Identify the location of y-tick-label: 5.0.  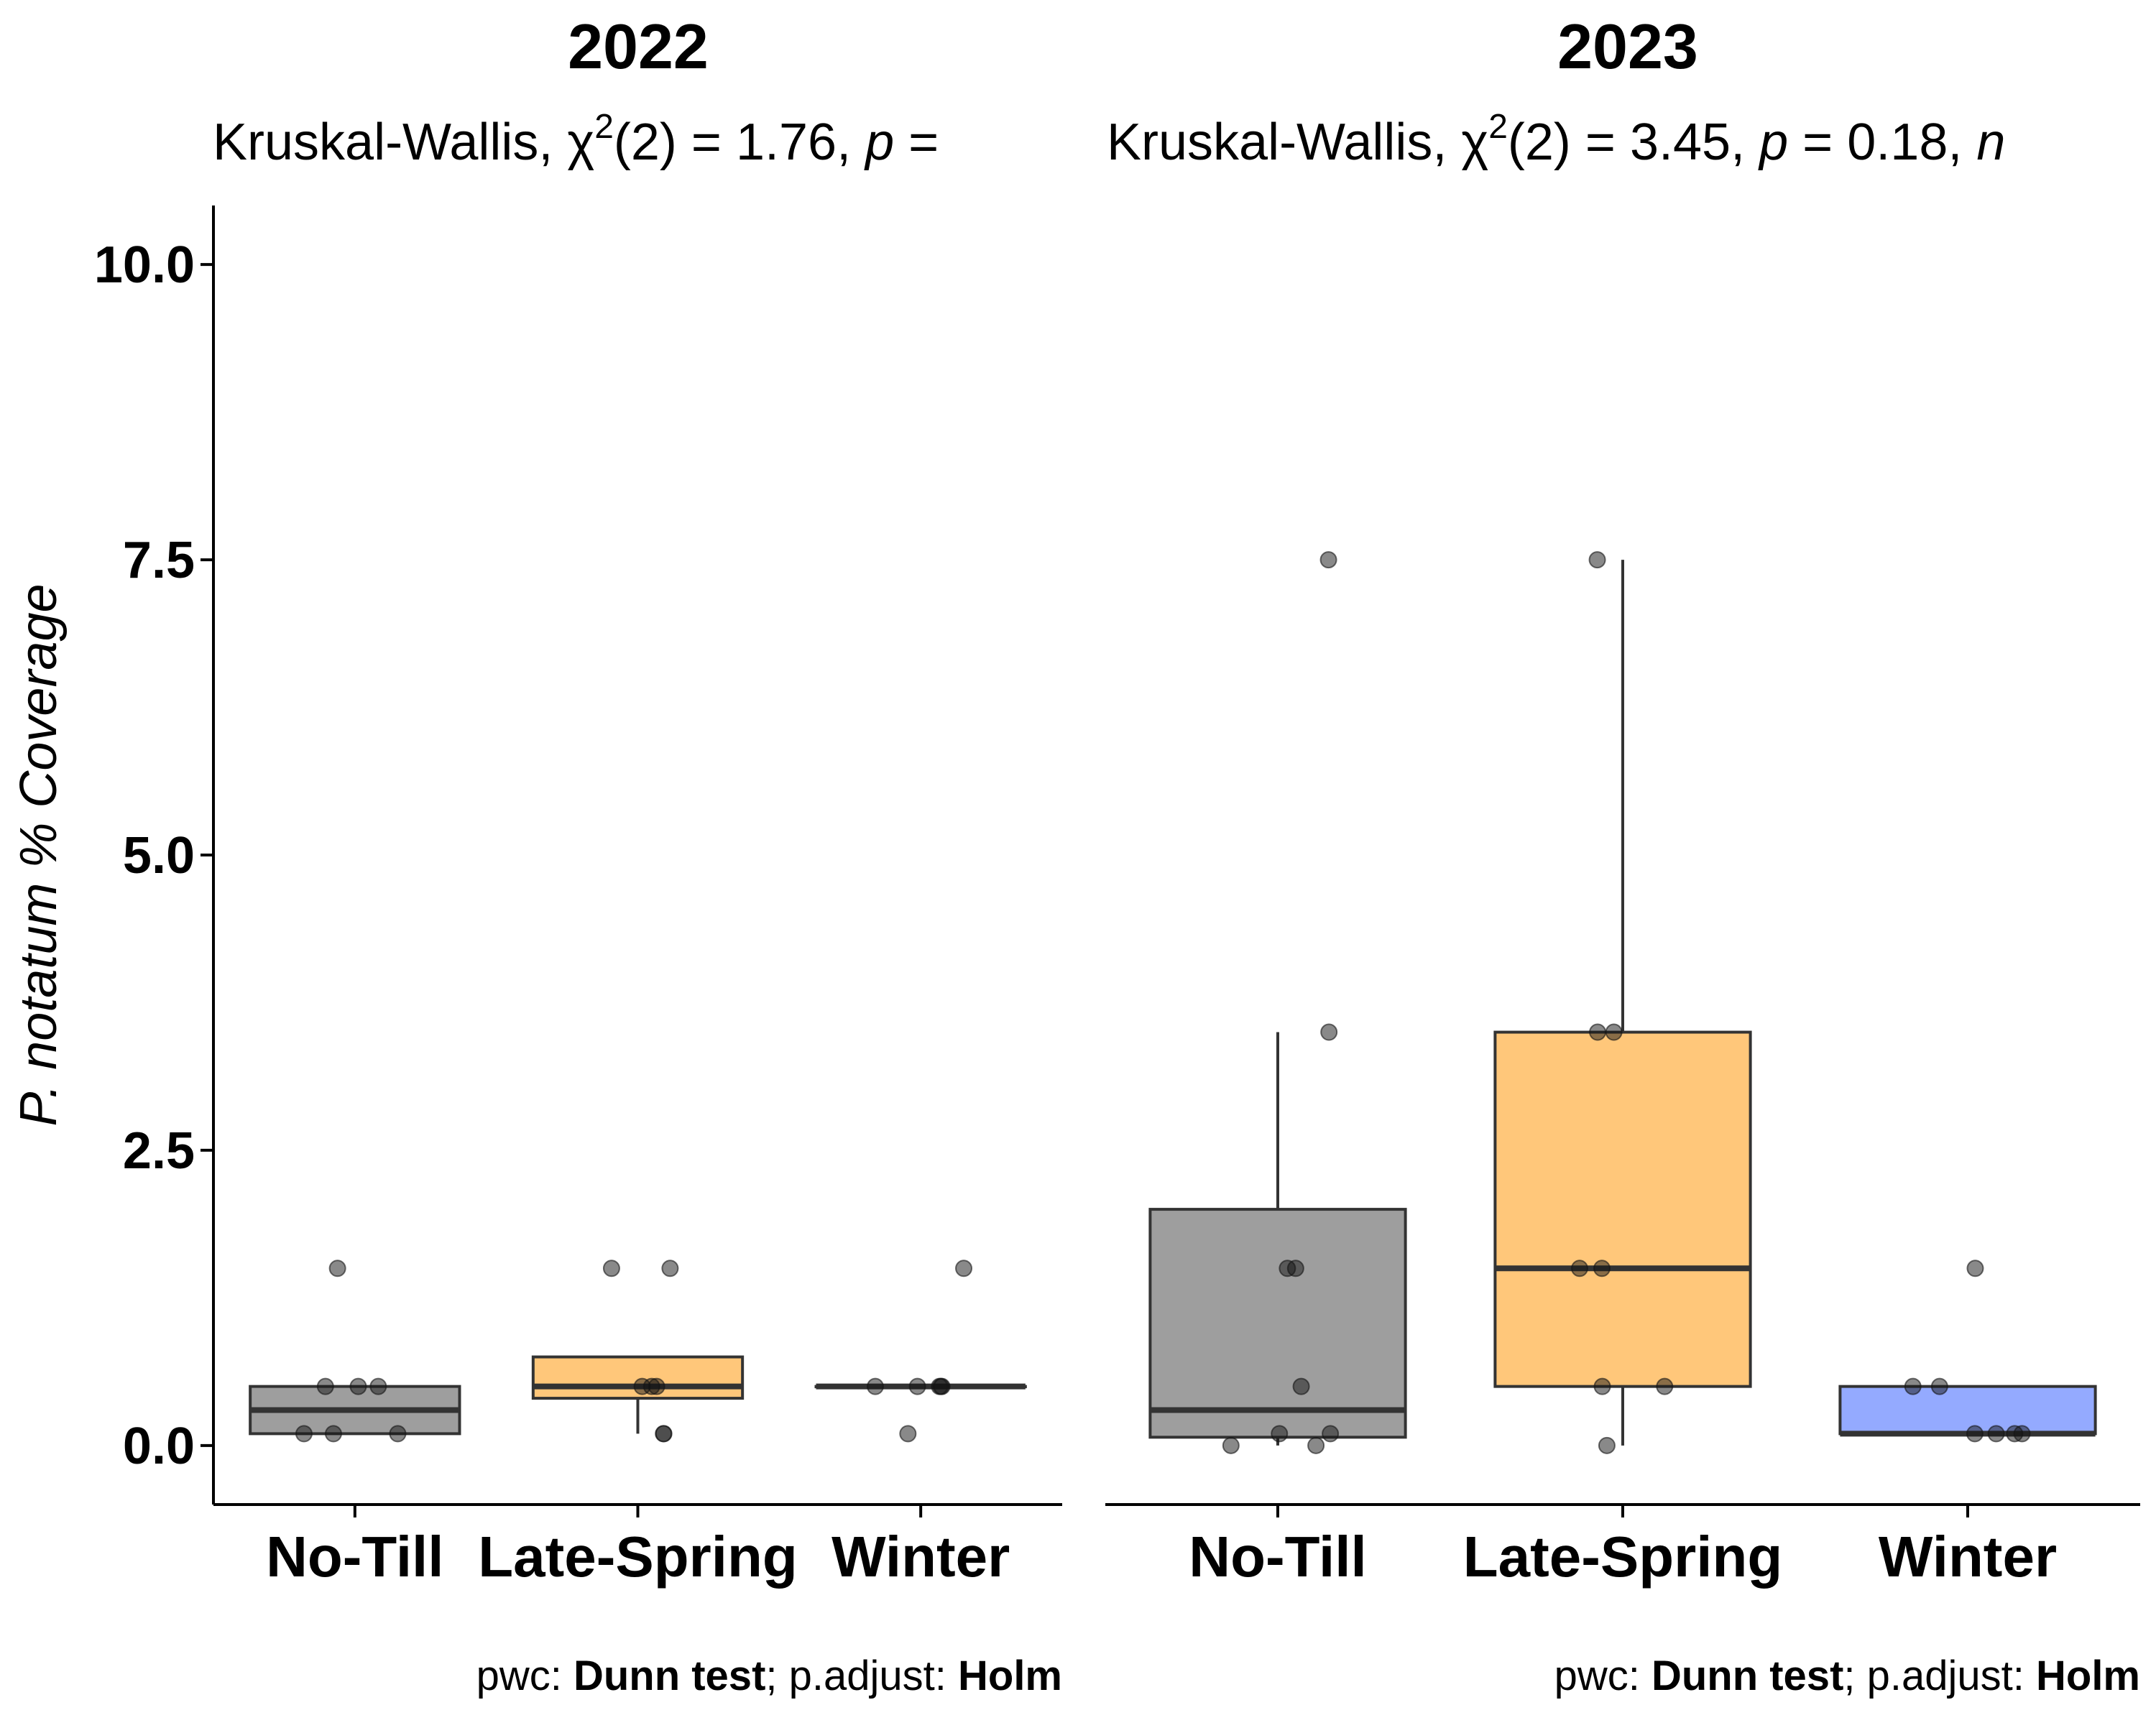
(159, 855).